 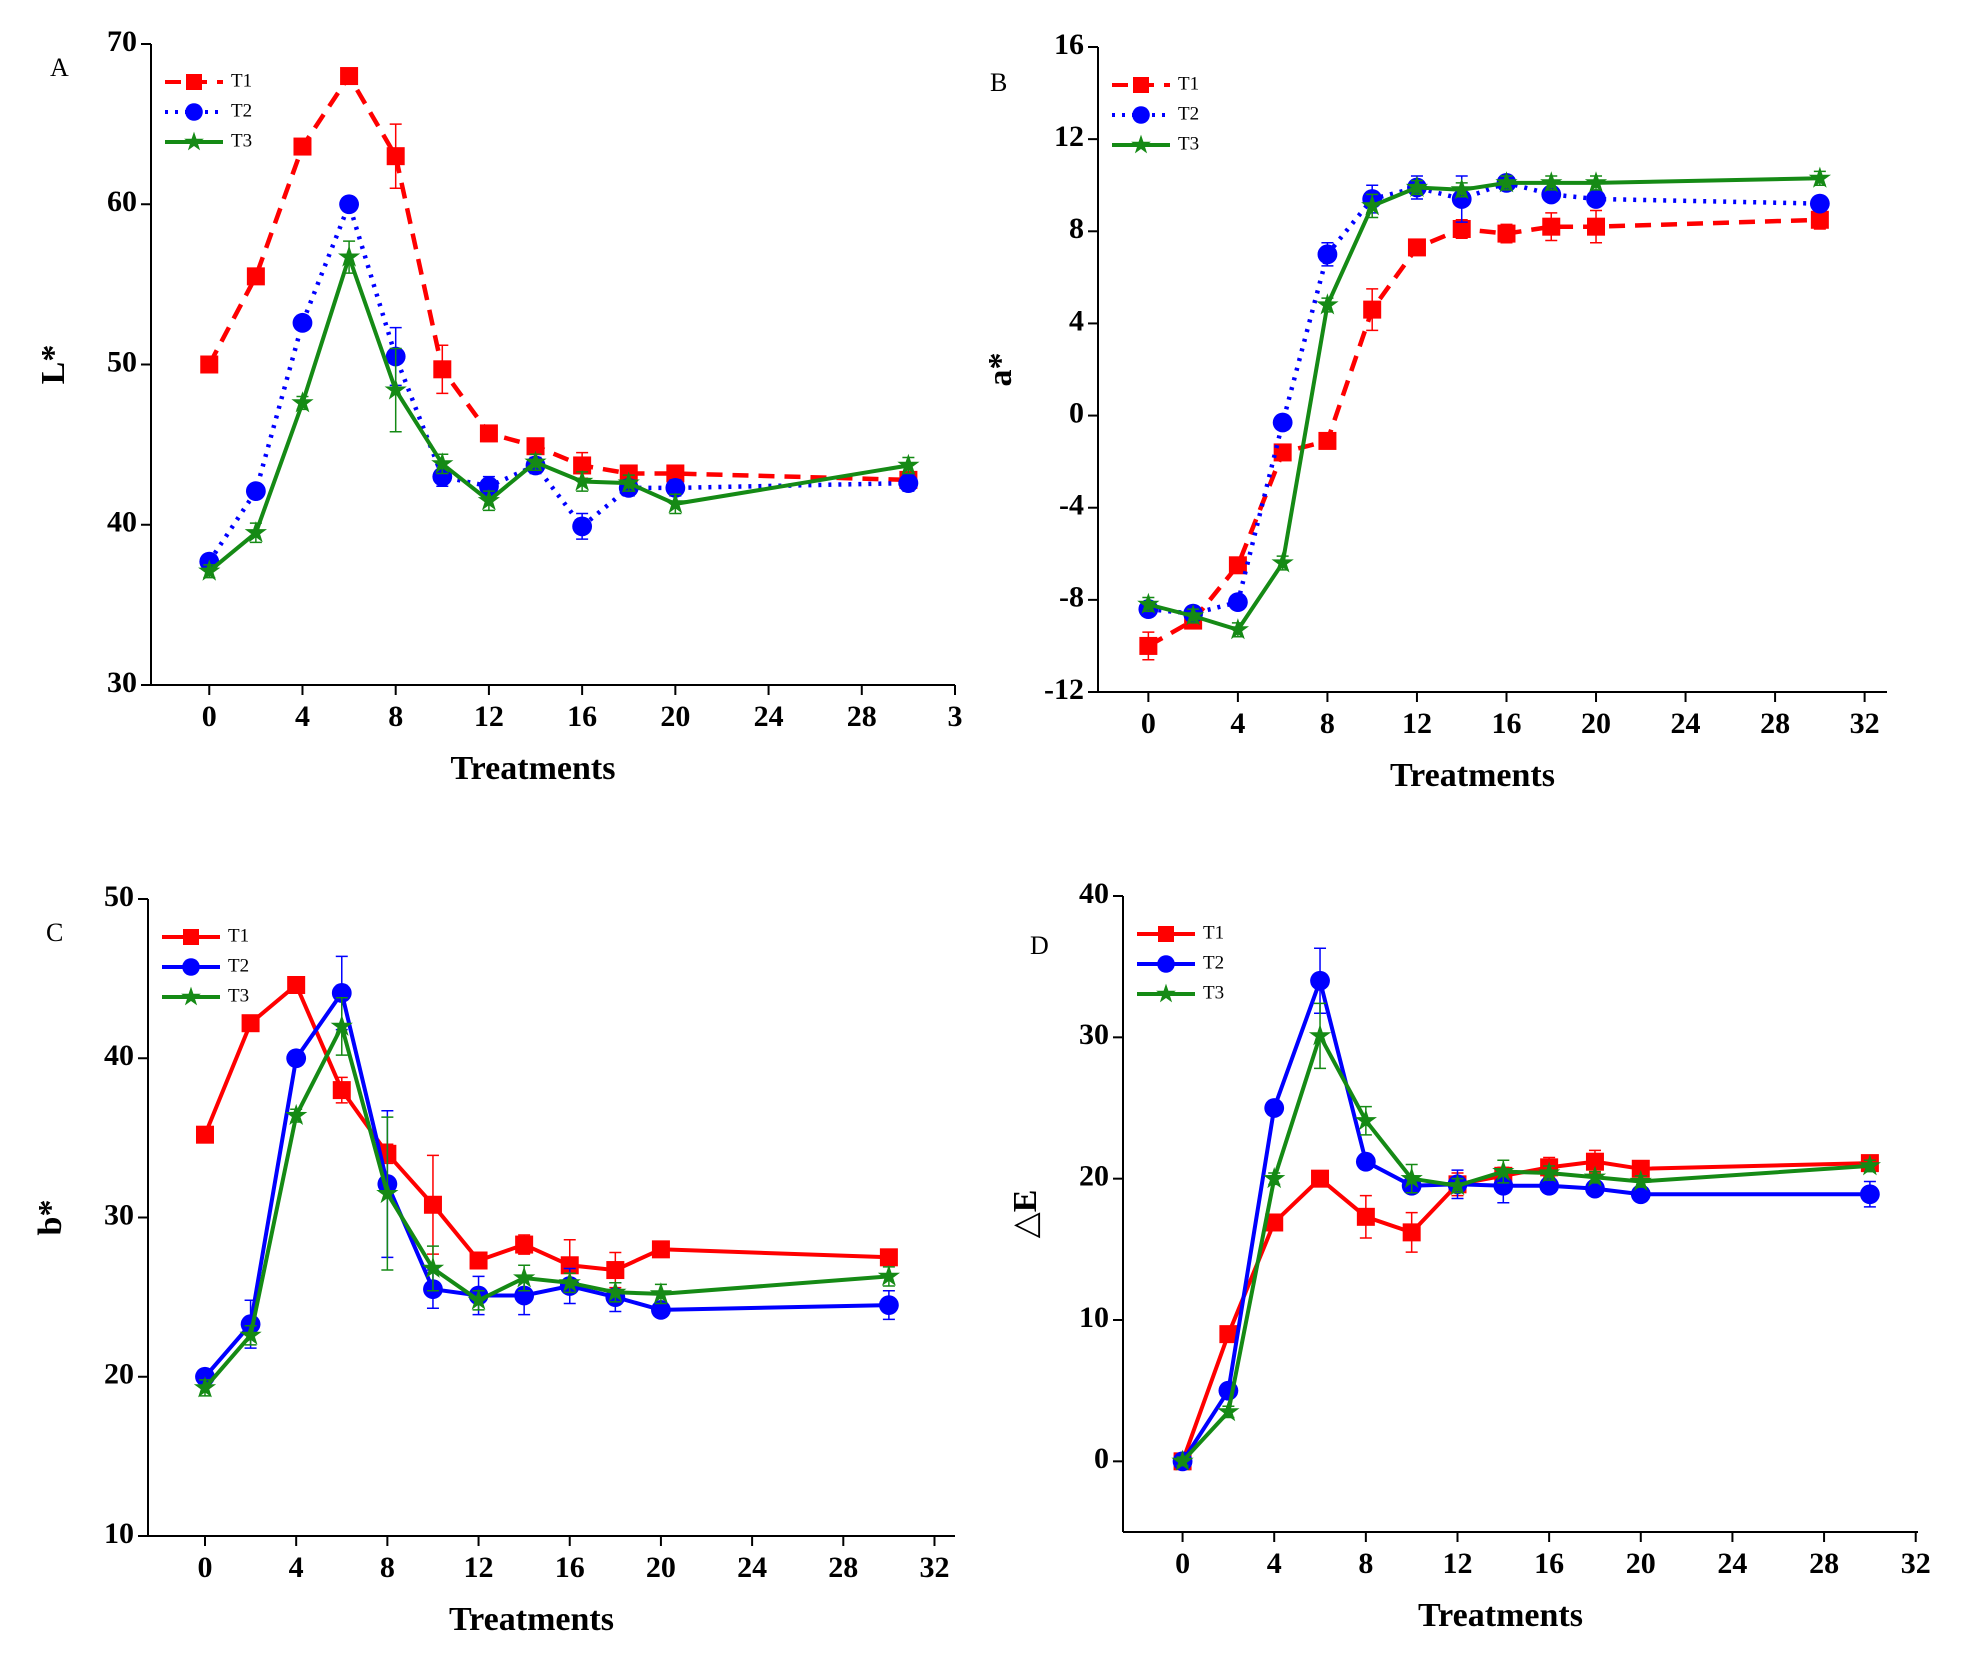 What do you see at coordinates (1076, 320) in the screenshot?
I see `y-tick-label: 4` at bounding box center [1076, 320].